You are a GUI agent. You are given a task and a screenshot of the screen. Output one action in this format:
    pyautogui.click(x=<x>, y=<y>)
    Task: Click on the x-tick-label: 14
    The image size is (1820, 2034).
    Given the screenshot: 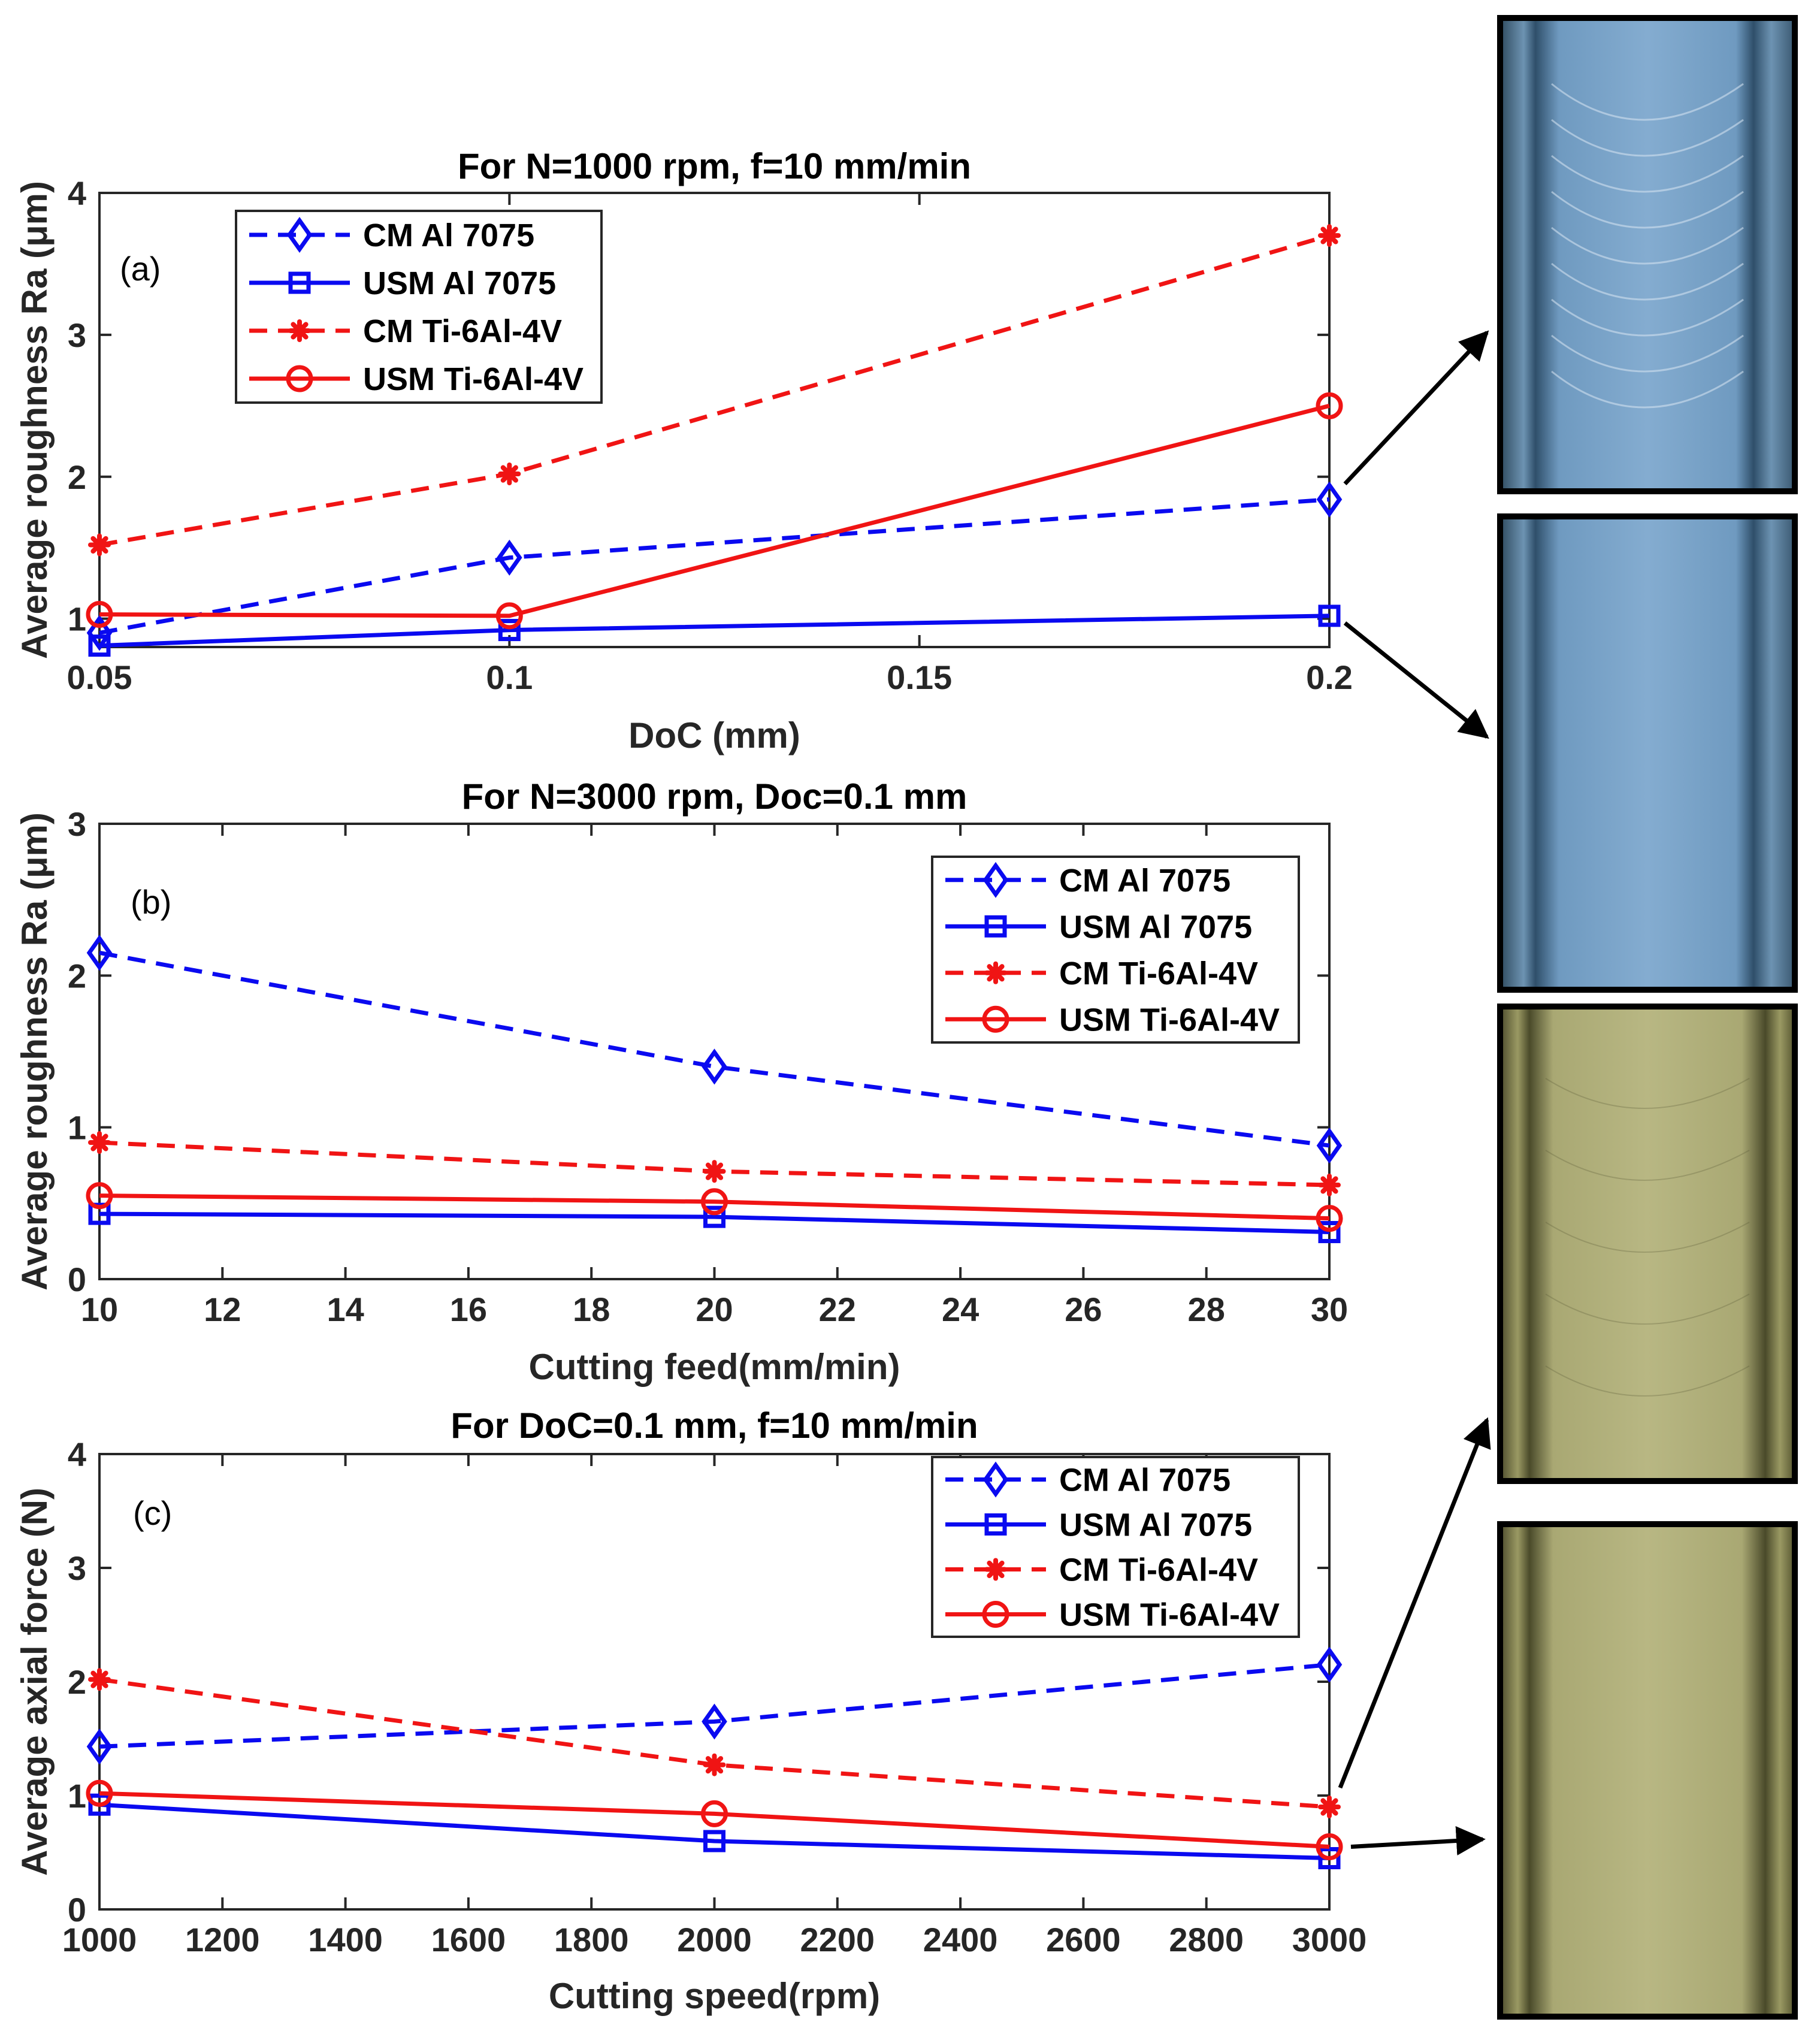 What is the action you would take?
    pyautogui.click(x=345, y=1309)
    